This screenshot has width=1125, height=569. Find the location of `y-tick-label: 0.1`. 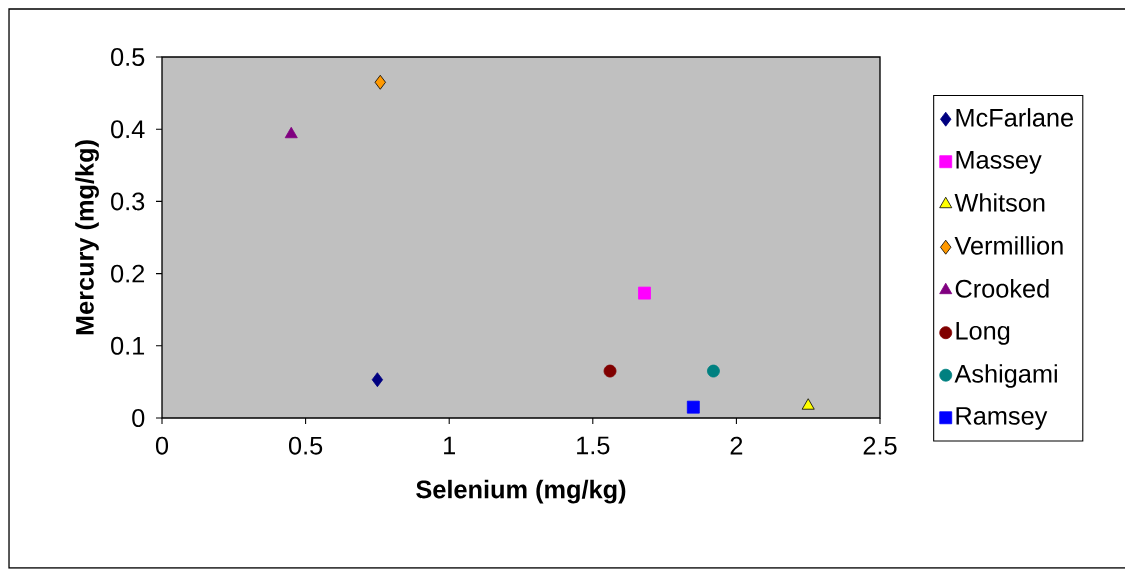

y-tick-label: 0.1 is located at coordinates (128, 345).